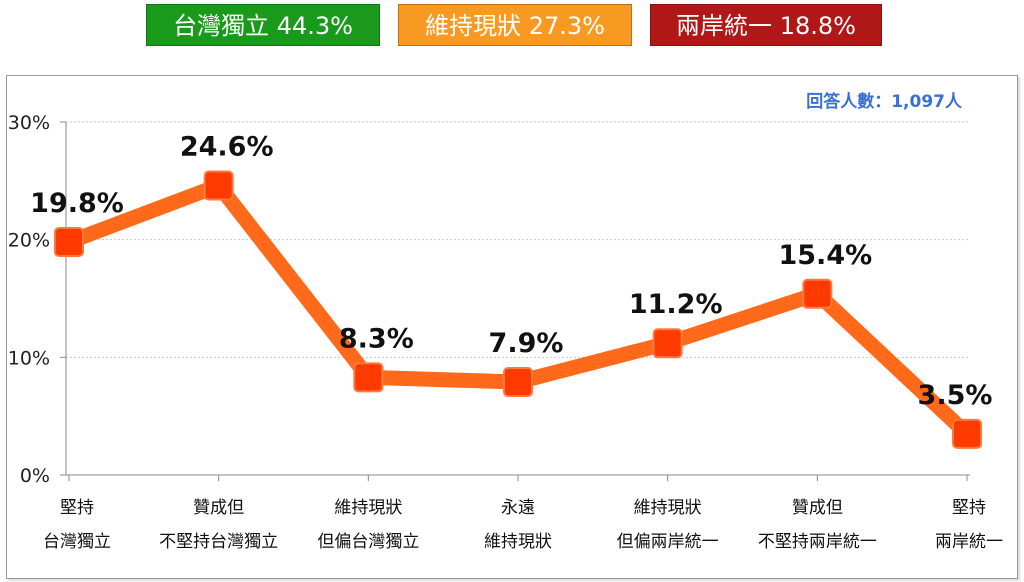 The image size is (1024, 582). Describe the element at coordinates (766, 25) in the screenshot. I see `legend-badge-unification: 兩岸統一 18.8%` at that location.